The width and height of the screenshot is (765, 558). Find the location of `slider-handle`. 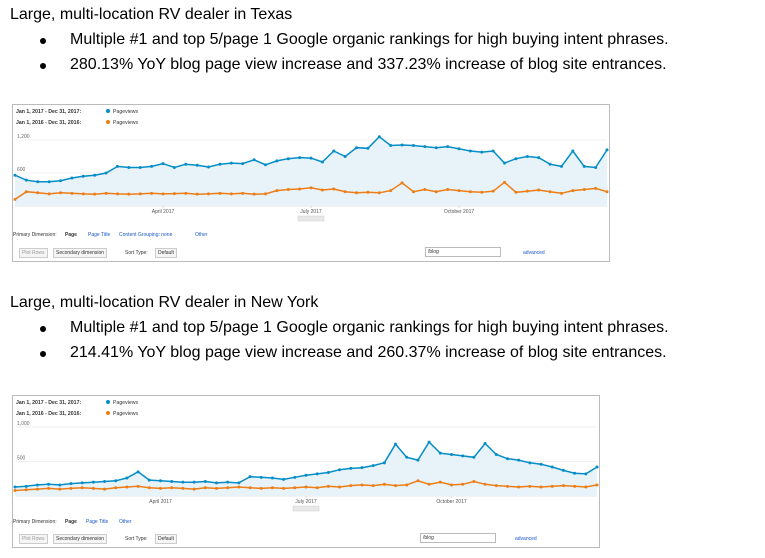

slider-handle is located at coordinates (311, 218).